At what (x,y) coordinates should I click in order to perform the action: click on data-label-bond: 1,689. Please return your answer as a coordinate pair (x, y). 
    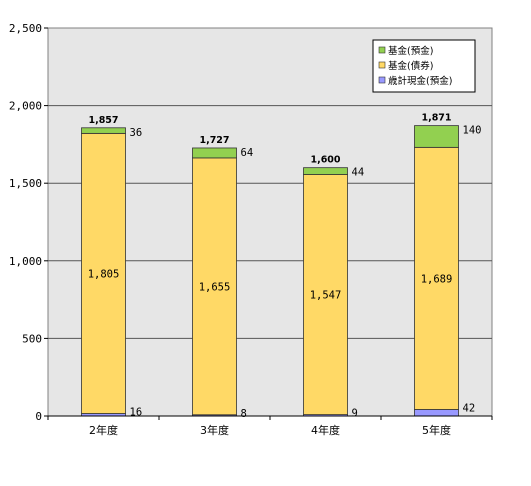
    Looking at the image, I should click on (437, 279).